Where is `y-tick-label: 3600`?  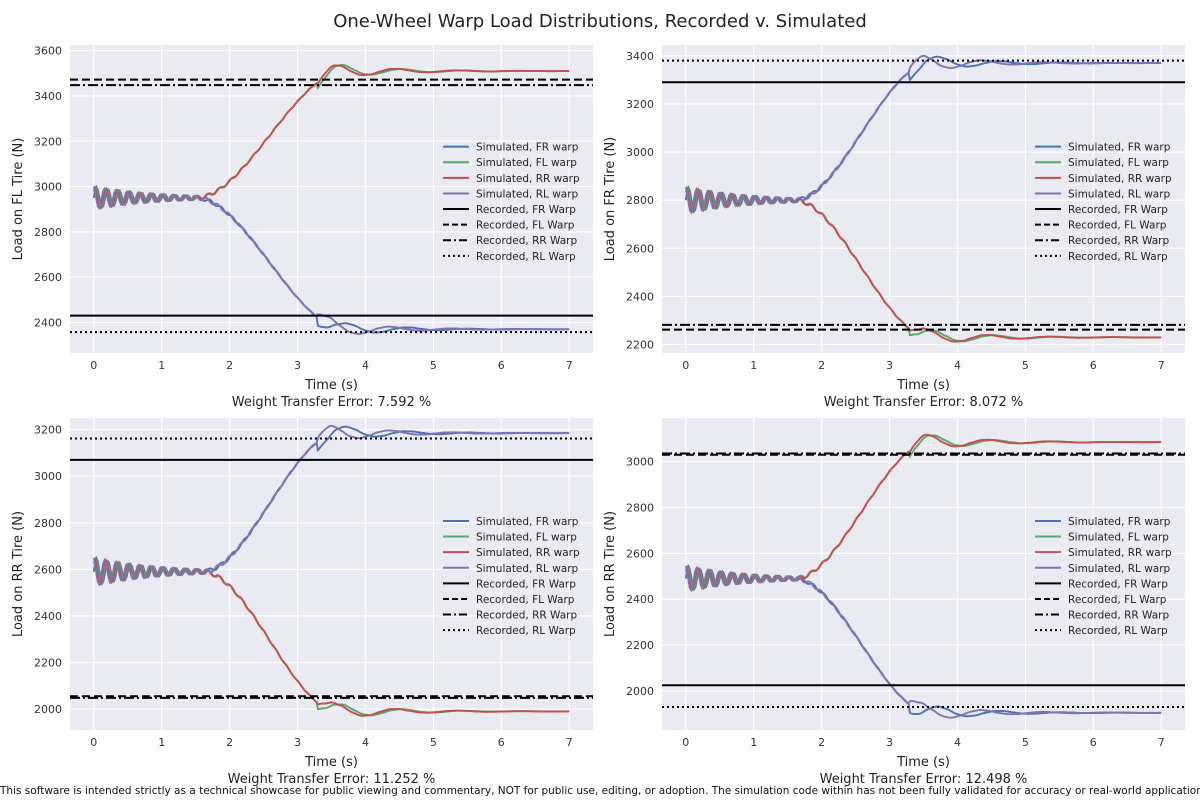 y-tick-label: 3600 is located at coordinates (48, 51).